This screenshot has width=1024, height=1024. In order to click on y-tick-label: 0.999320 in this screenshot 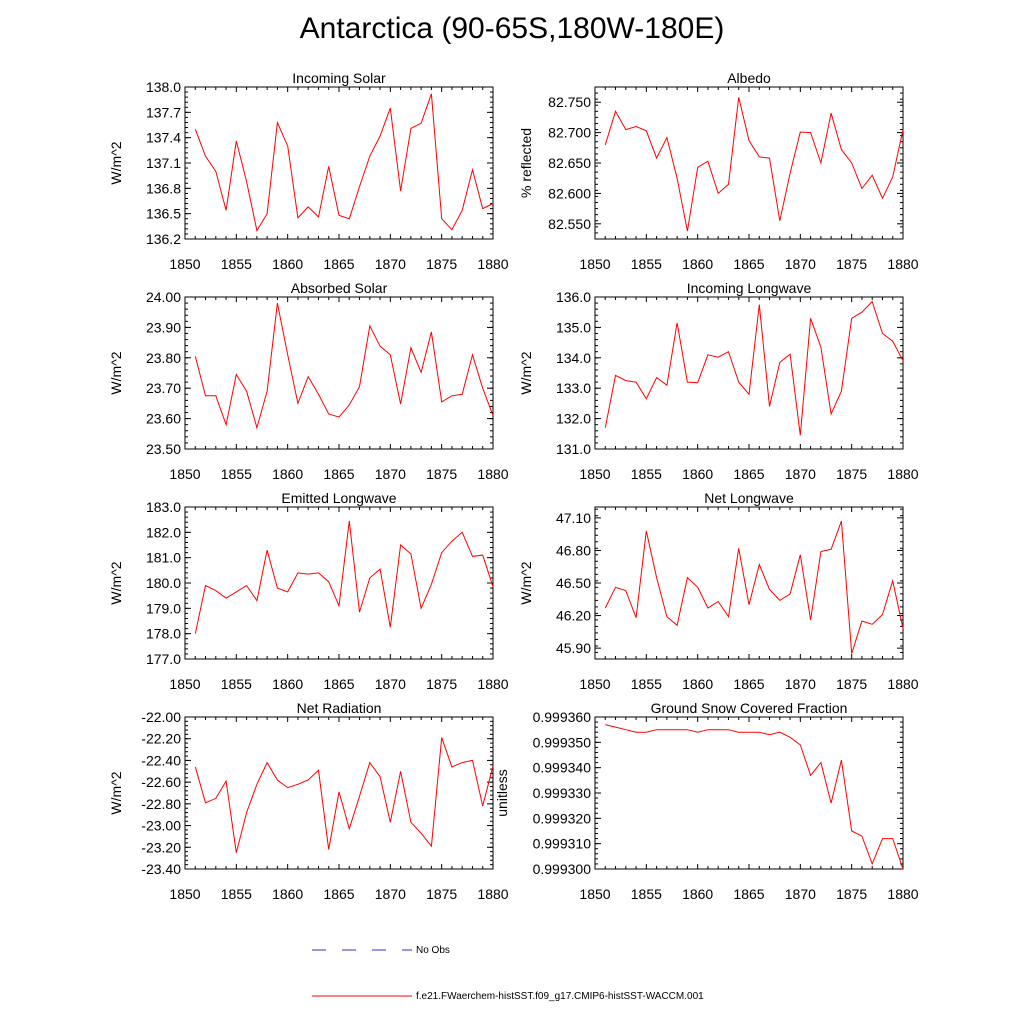, I will do `click(562, 818)`.